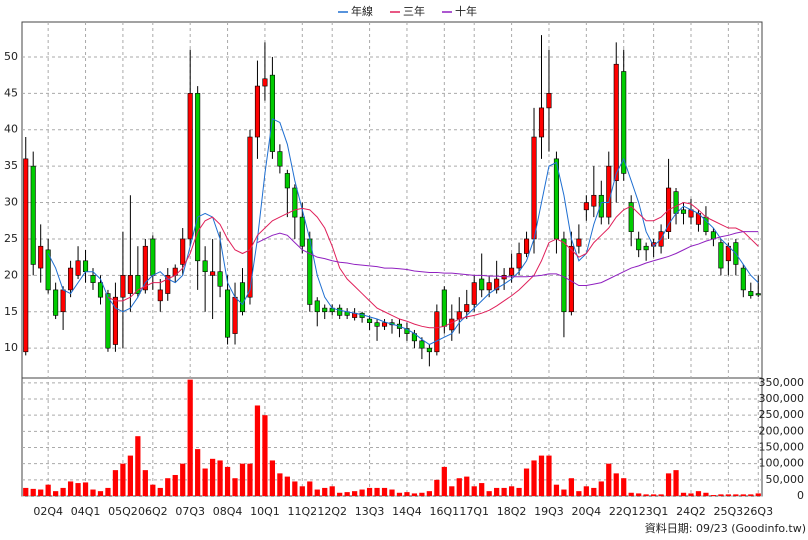  What do you see at coordinates (414, 11) in the screenshot?
I see `legend-label: 三年` at bounding box center [414, 11].